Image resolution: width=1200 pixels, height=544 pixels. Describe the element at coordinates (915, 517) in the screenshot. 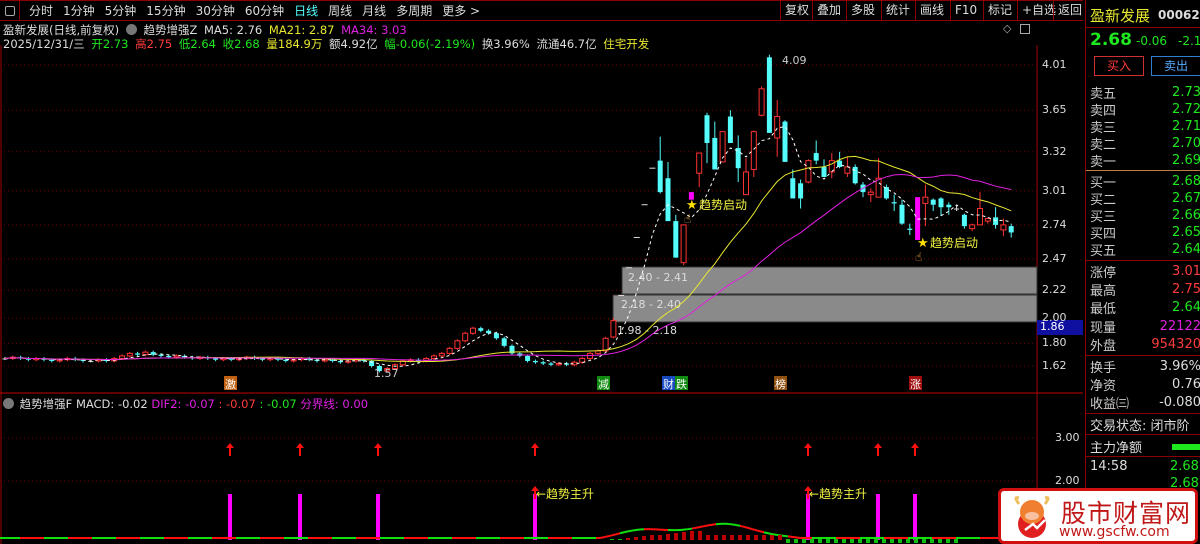

I see `signal-bar` at that location.